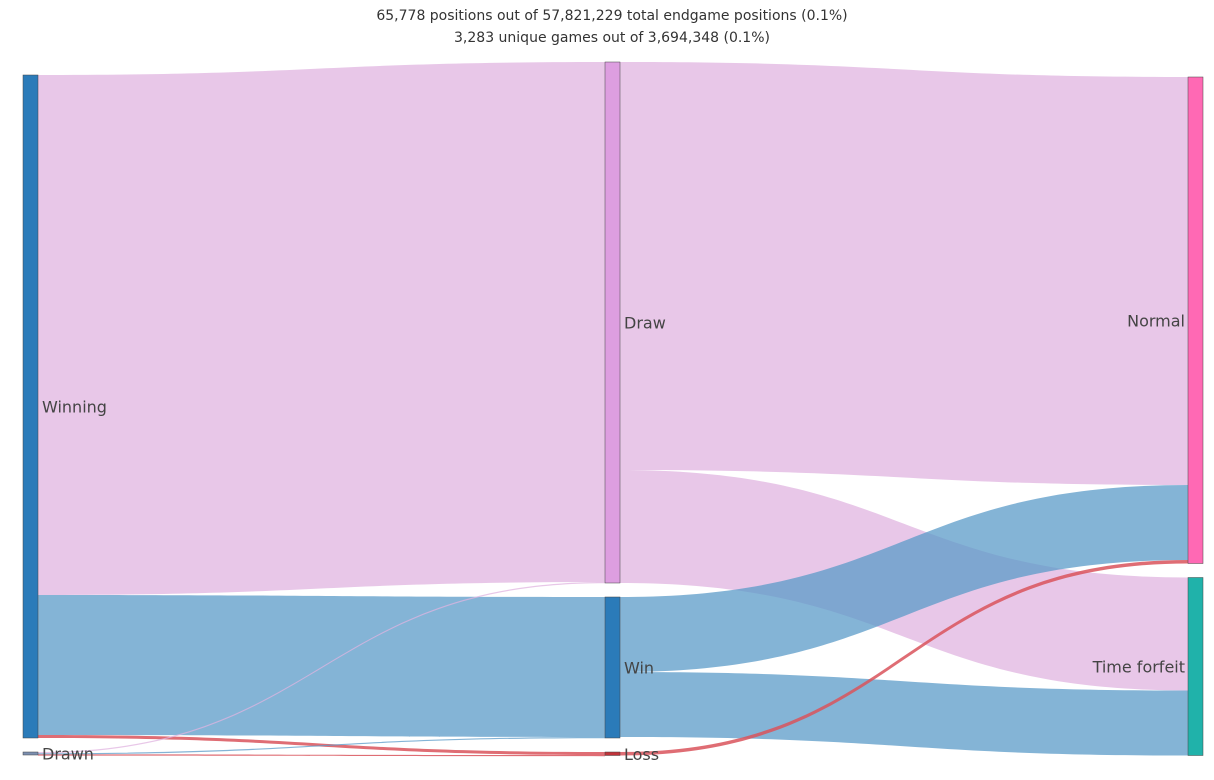 This screenshot has width=1214, height=780. I want to click on sankey-link-loss-to-normal, so click(904, 658).